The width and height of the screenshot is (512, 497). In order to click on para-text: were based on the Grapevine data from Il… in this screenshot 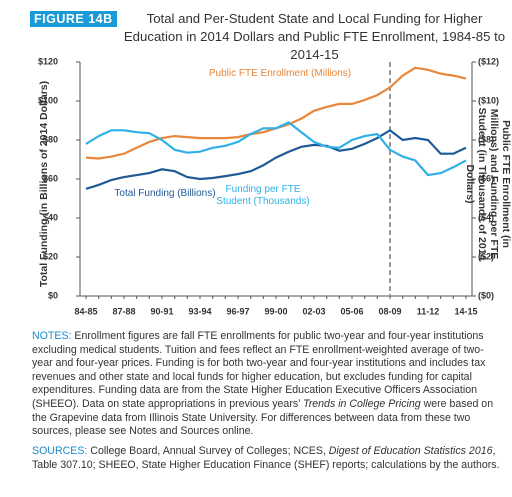, I will do `click(263, 417)`.